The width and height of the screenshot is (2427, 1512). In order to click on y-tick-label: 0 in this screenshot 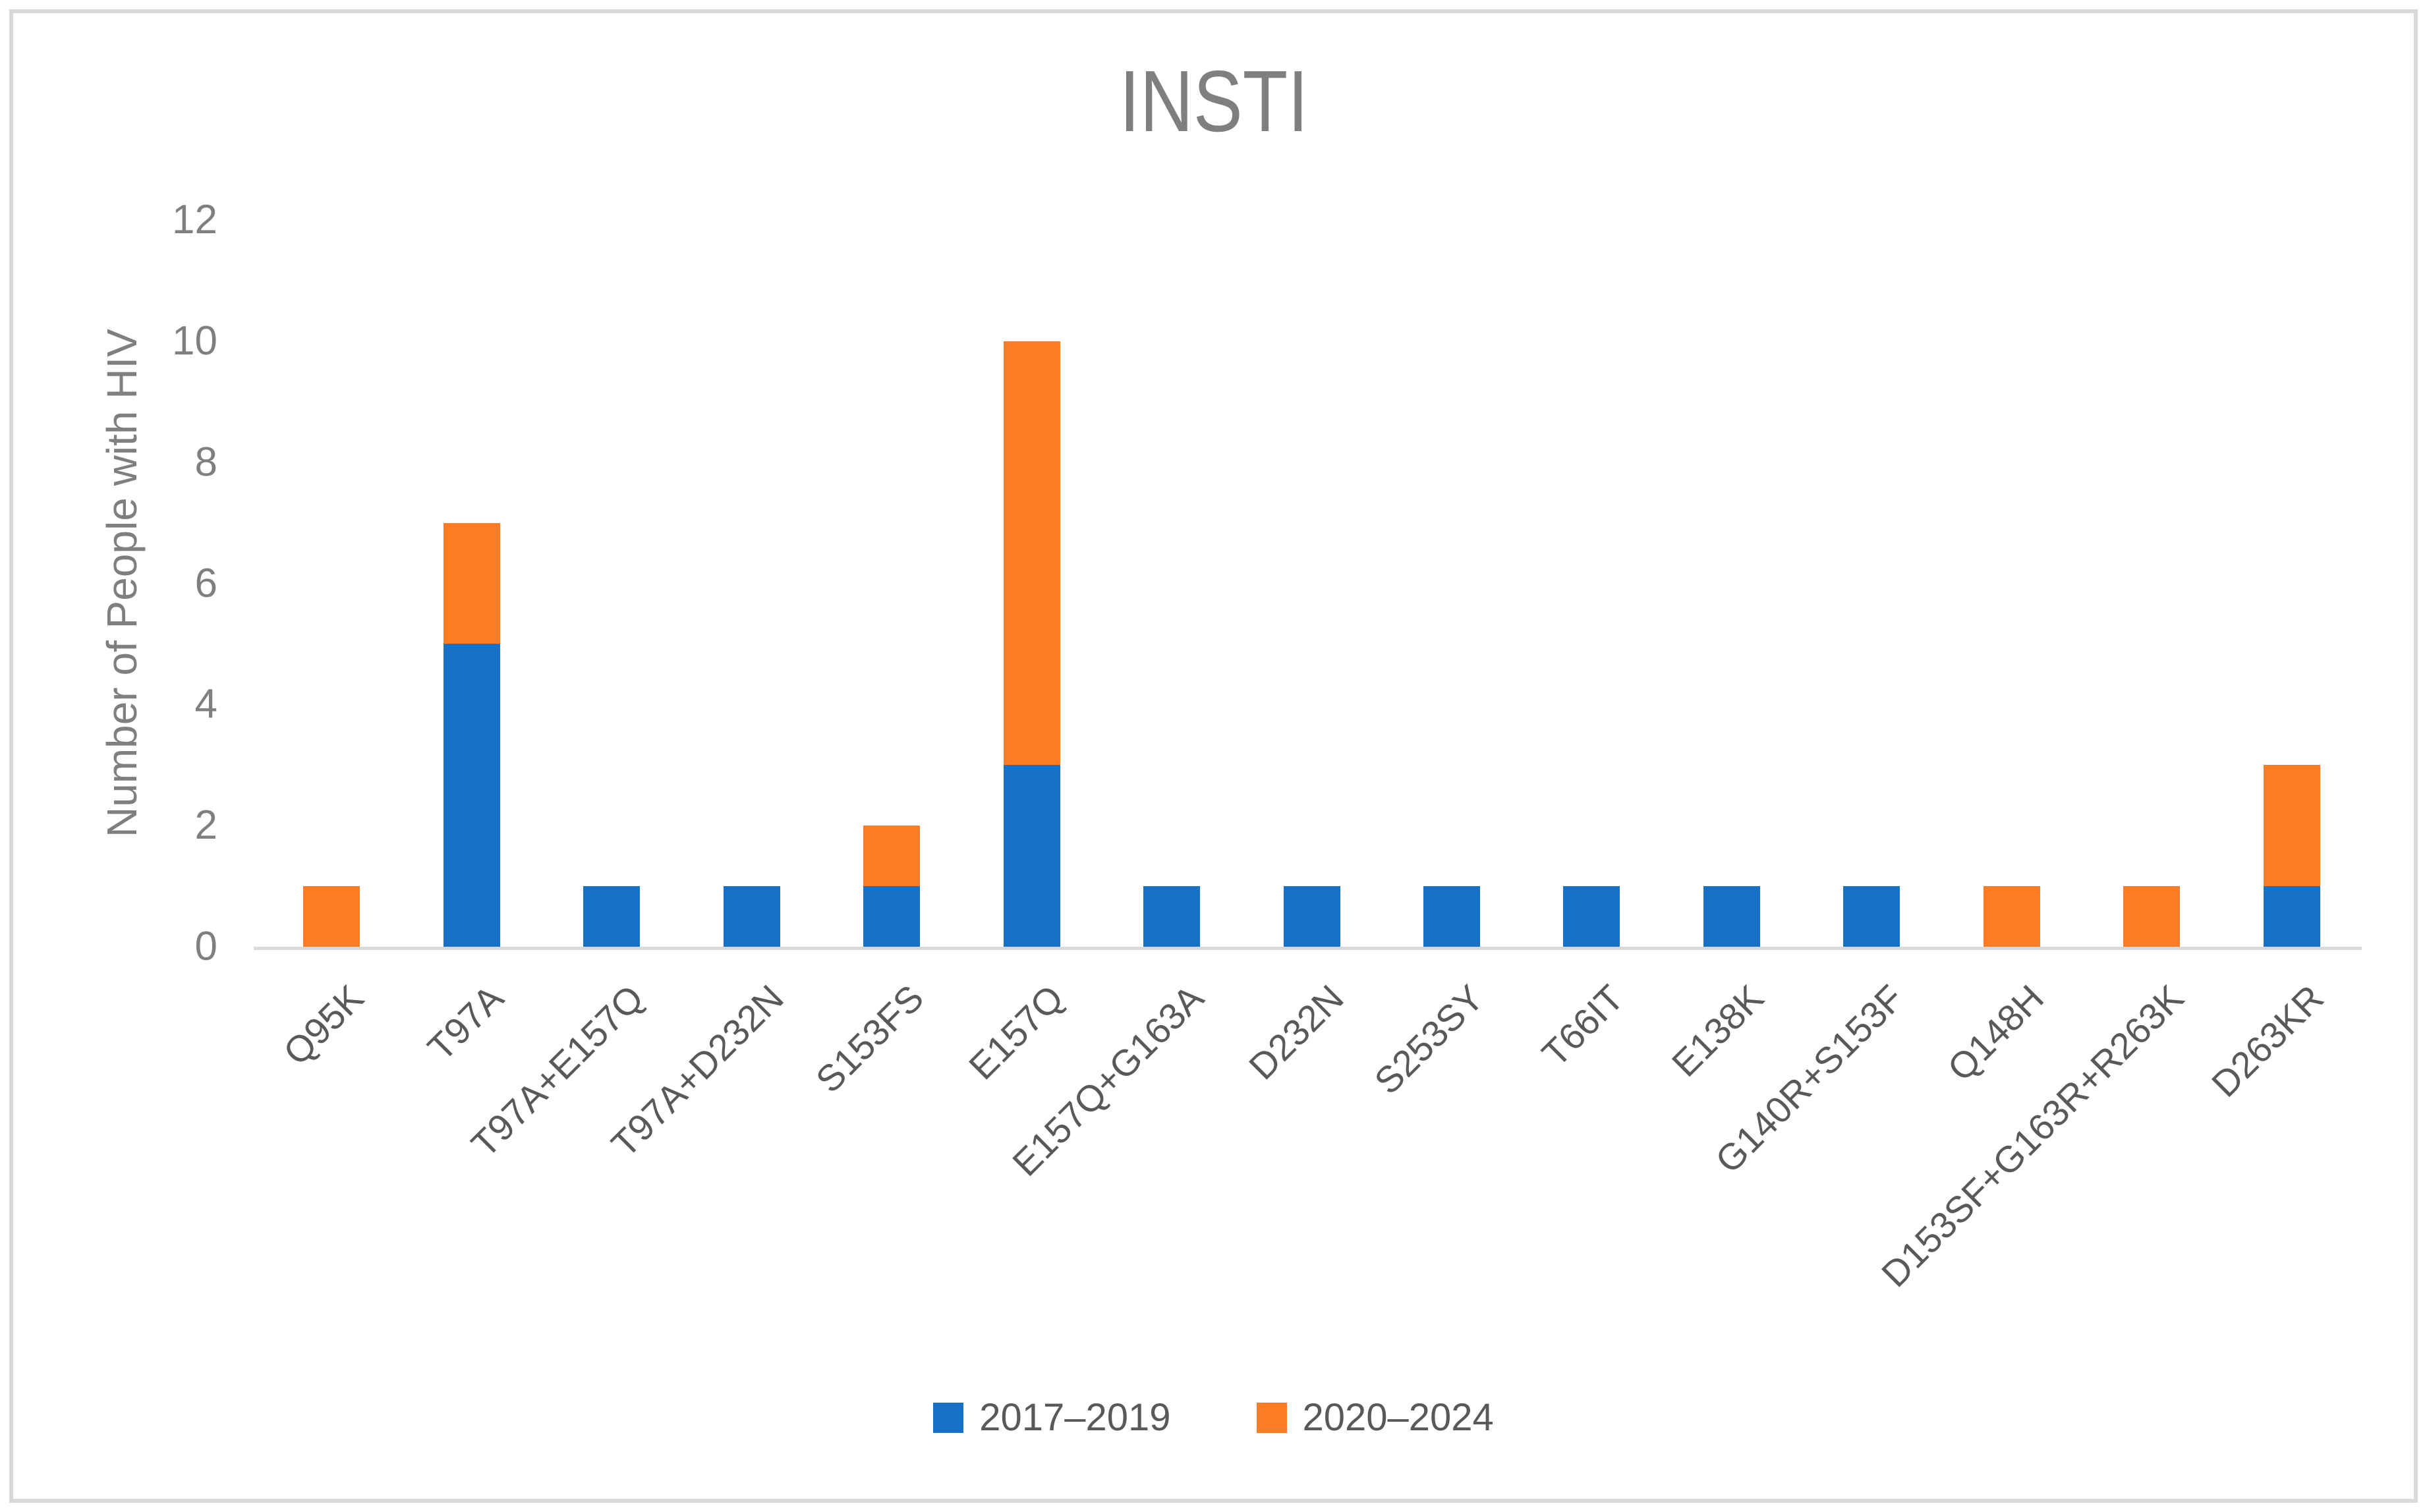, I will do `click(205, 946)`.